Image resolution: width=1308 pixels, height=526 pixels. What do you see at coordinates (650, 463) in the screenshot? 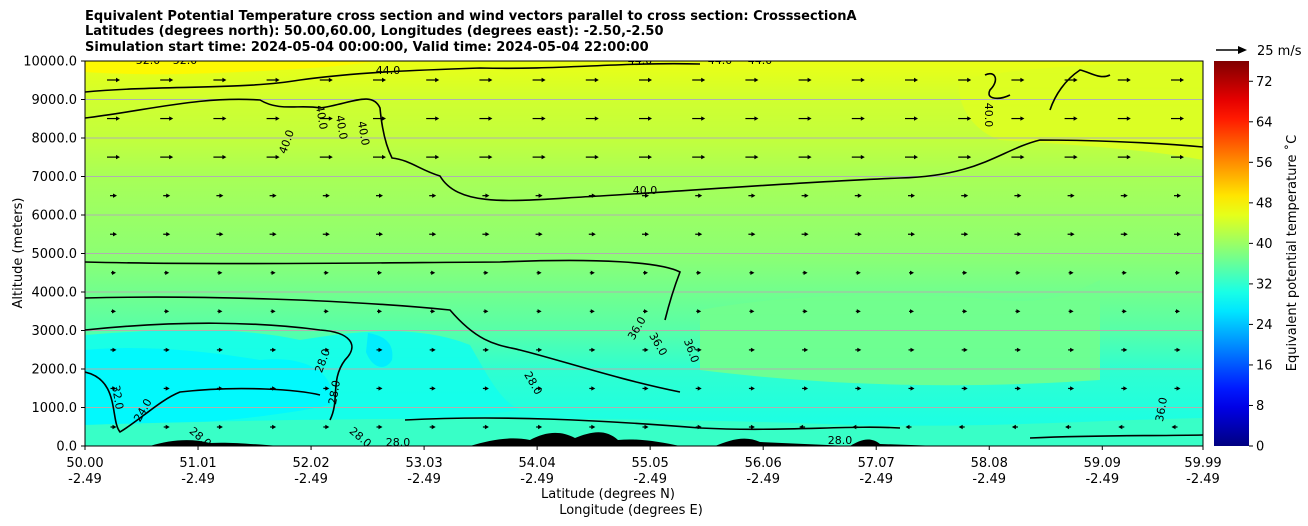
I see `x-tick-label-lat: 55.05` at bounding box center [650, 463].